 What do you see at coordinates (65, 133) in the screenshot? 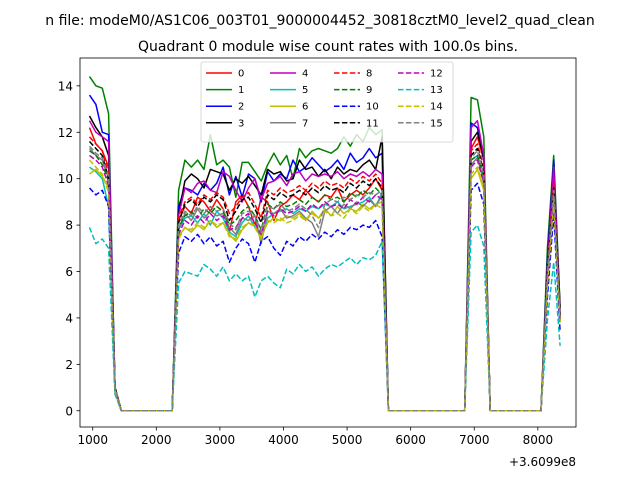
I see `y-tick-label-12: 12` at bounding box center [65, 133].